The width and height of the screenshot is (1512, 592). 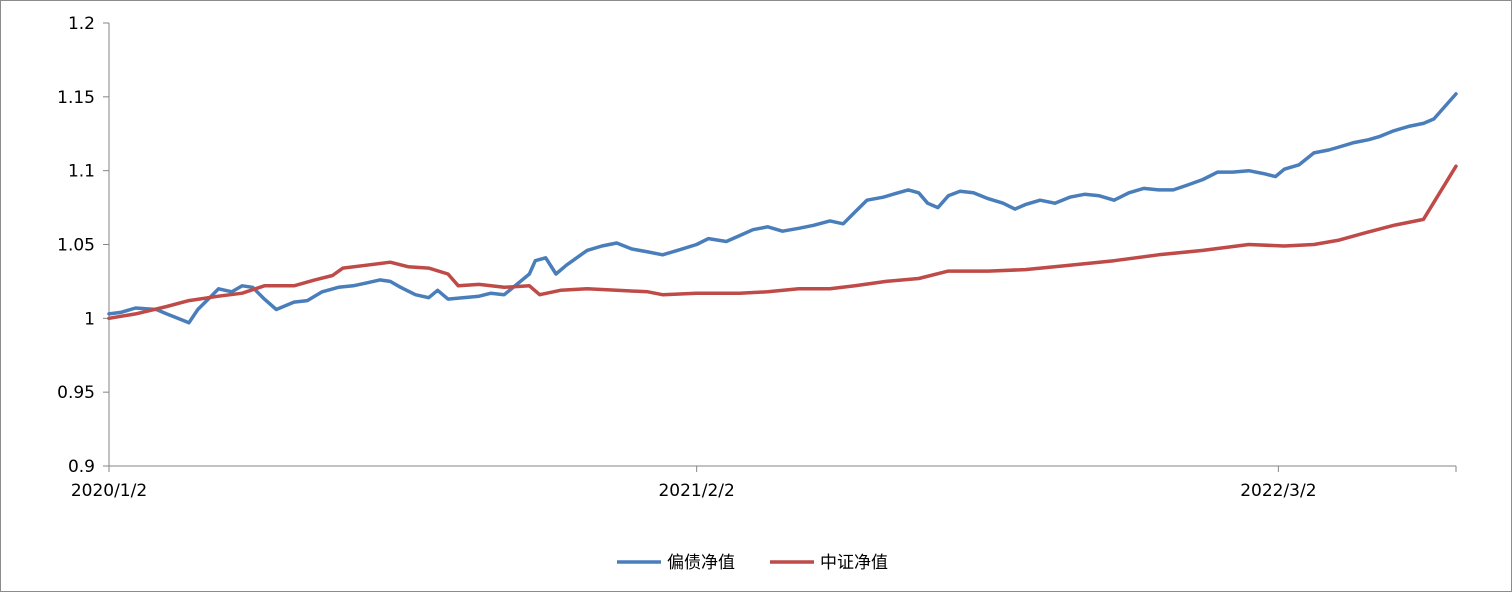 I want to click on x-tick-label: 2020/1/2, so click(x=109, y=491).